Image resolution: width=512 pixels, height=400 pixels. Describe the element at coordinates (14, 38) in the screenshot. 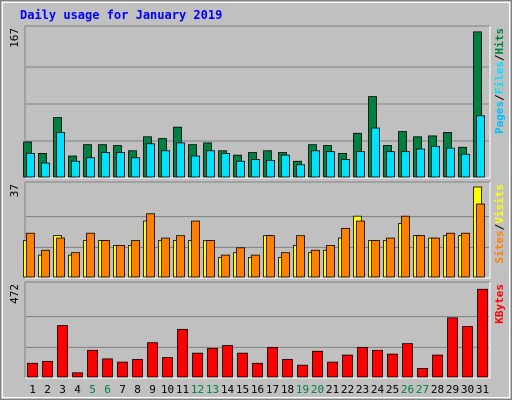

I see `max-label-hits-files-pages: 167` at that location.